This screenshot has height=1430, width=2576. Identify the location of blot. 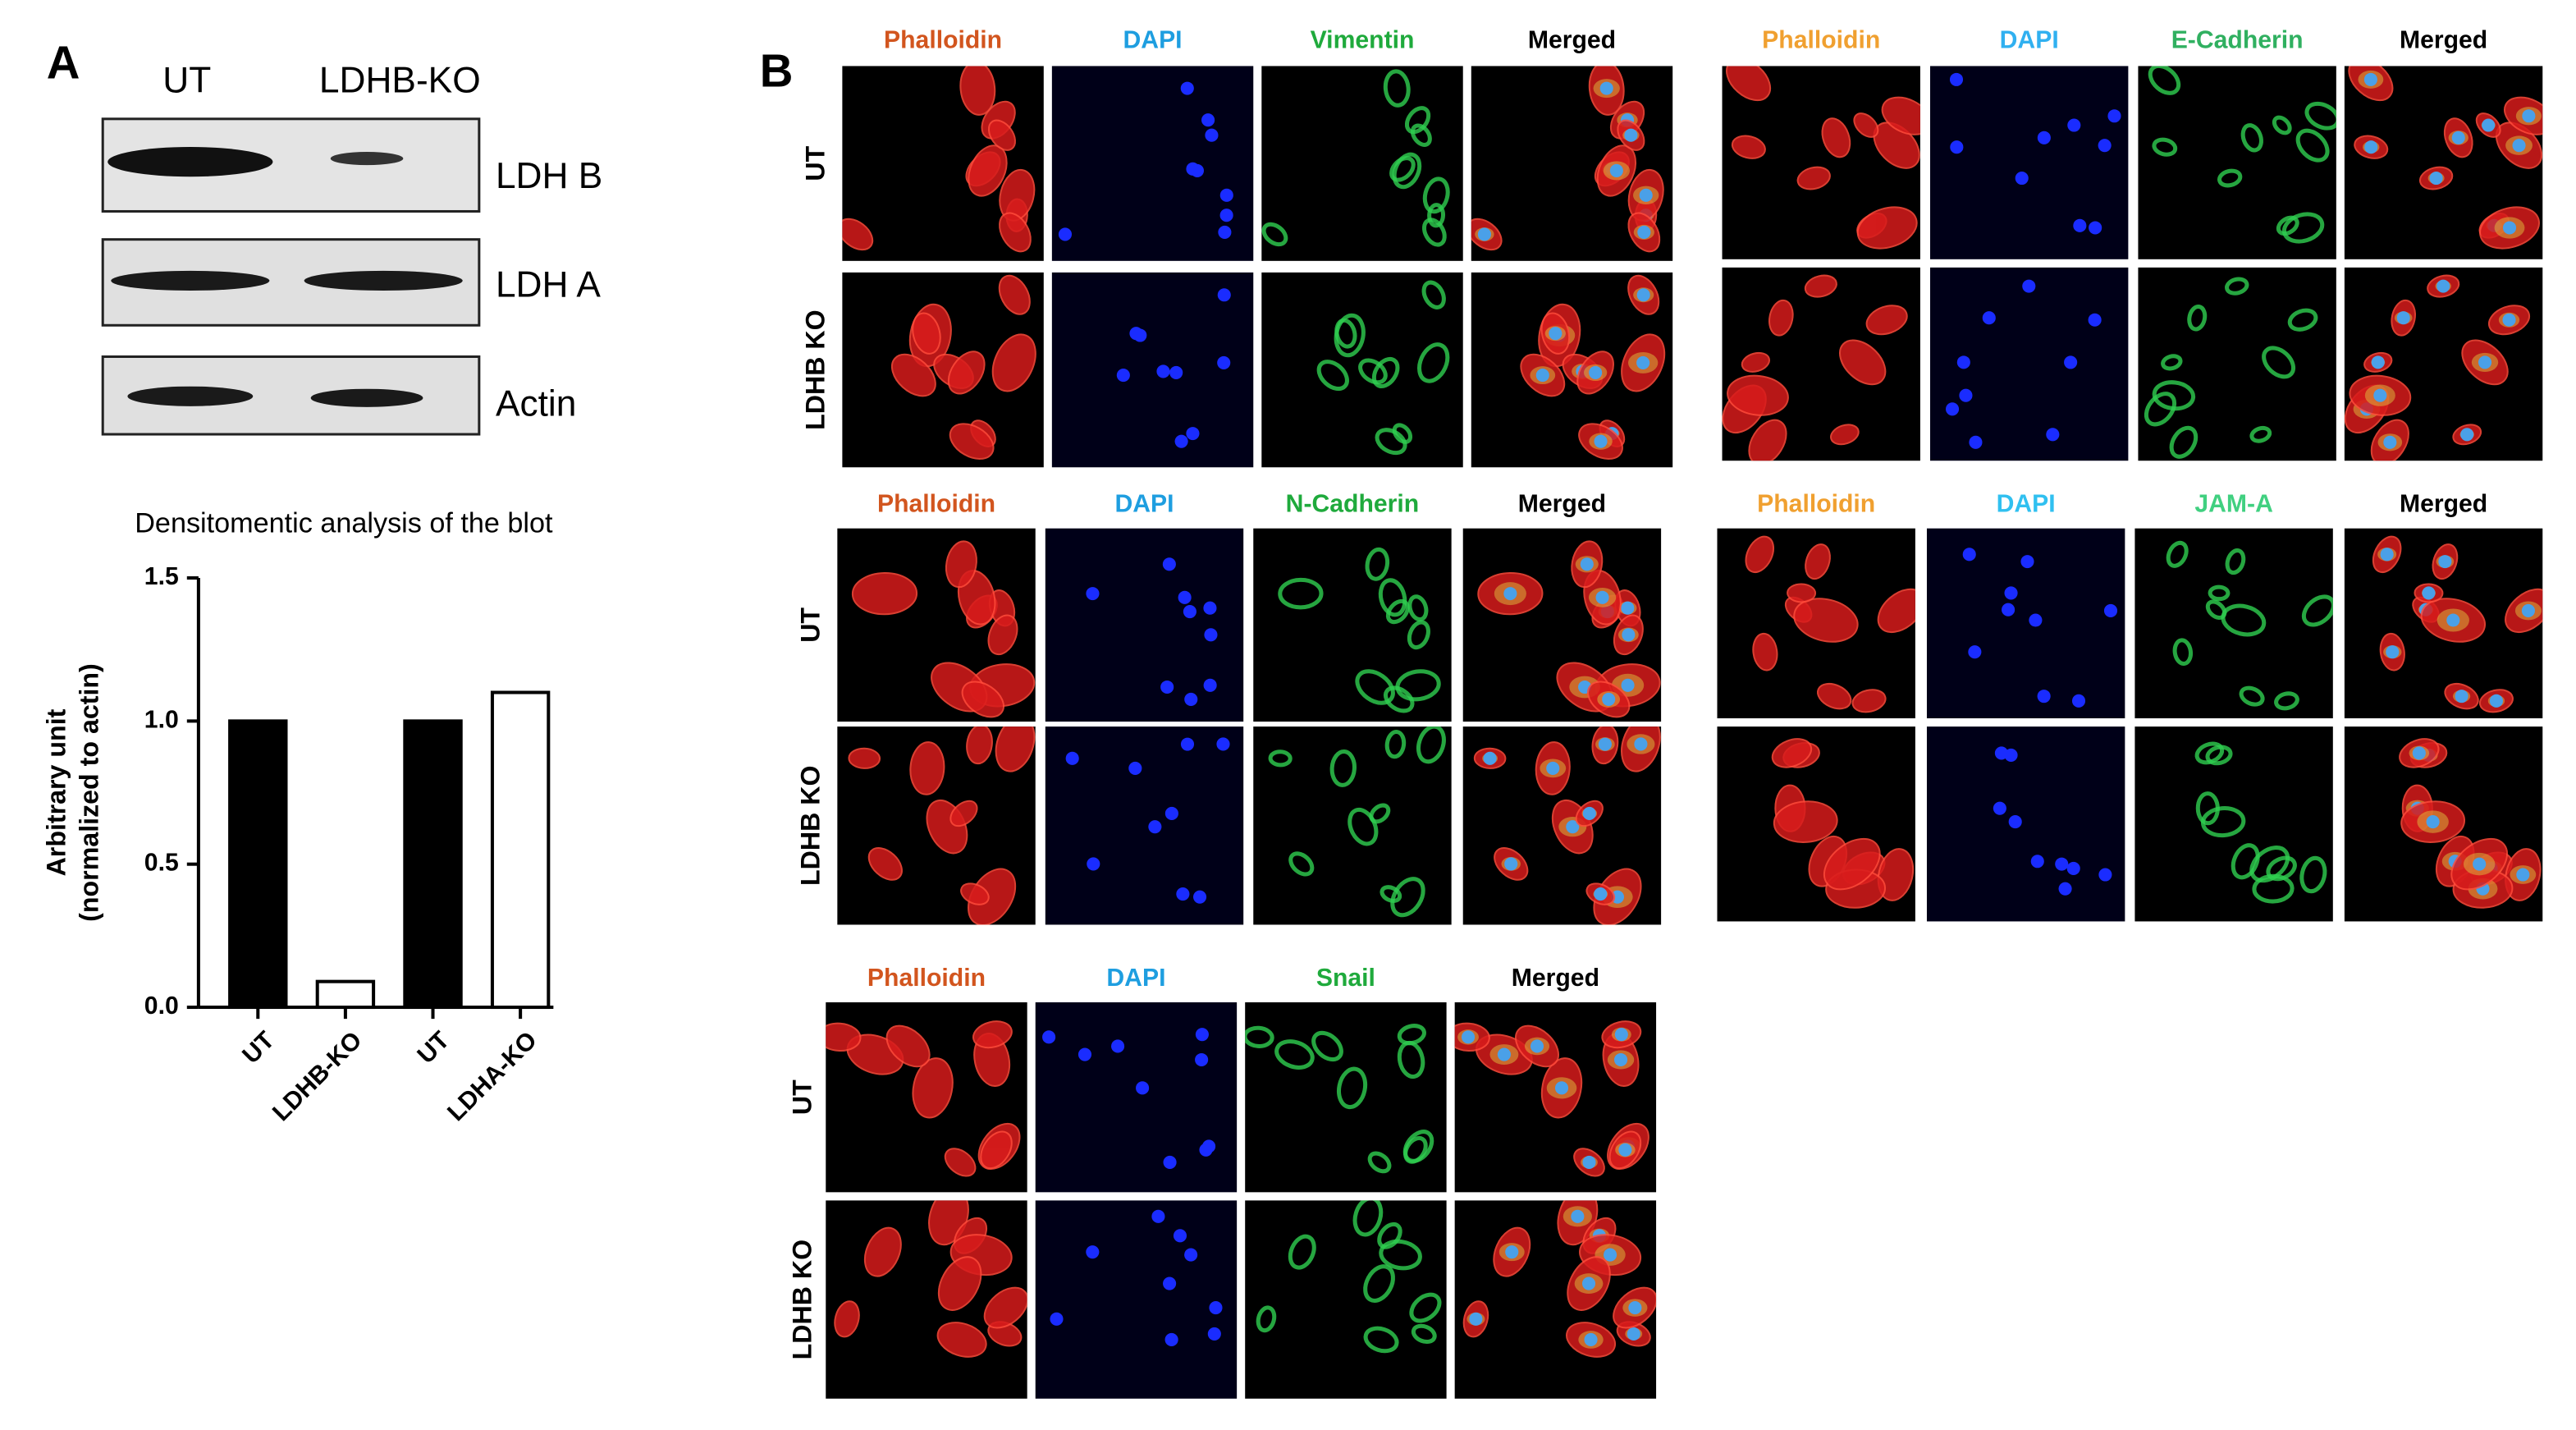
(291, 277).